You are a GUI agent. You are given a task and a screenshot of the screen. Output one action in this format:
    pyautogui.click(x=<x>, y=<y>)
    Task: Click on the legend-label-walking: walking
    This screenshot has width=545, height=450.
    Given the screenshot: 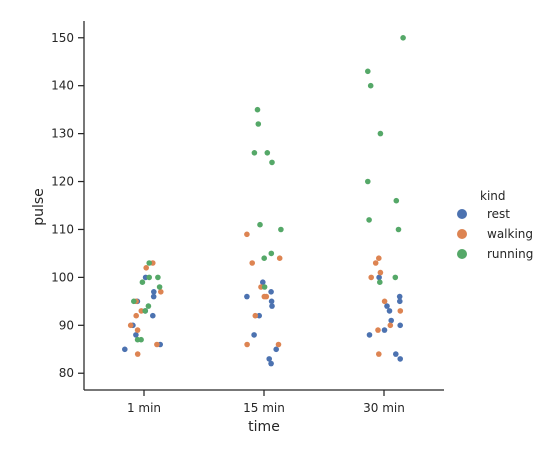 What is the action you would take?
    pyautogui.click(x=510, y=234)
    